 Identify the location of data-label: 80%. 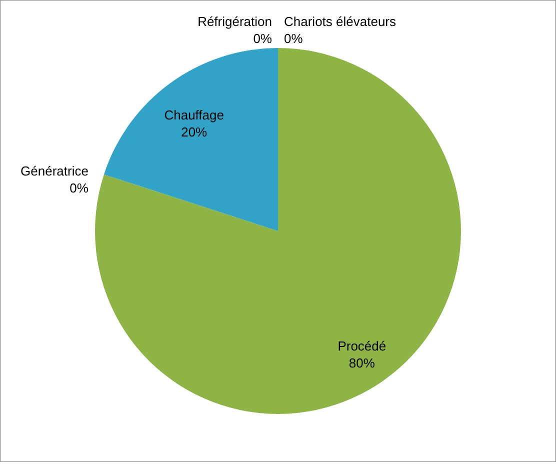
(362, 362).